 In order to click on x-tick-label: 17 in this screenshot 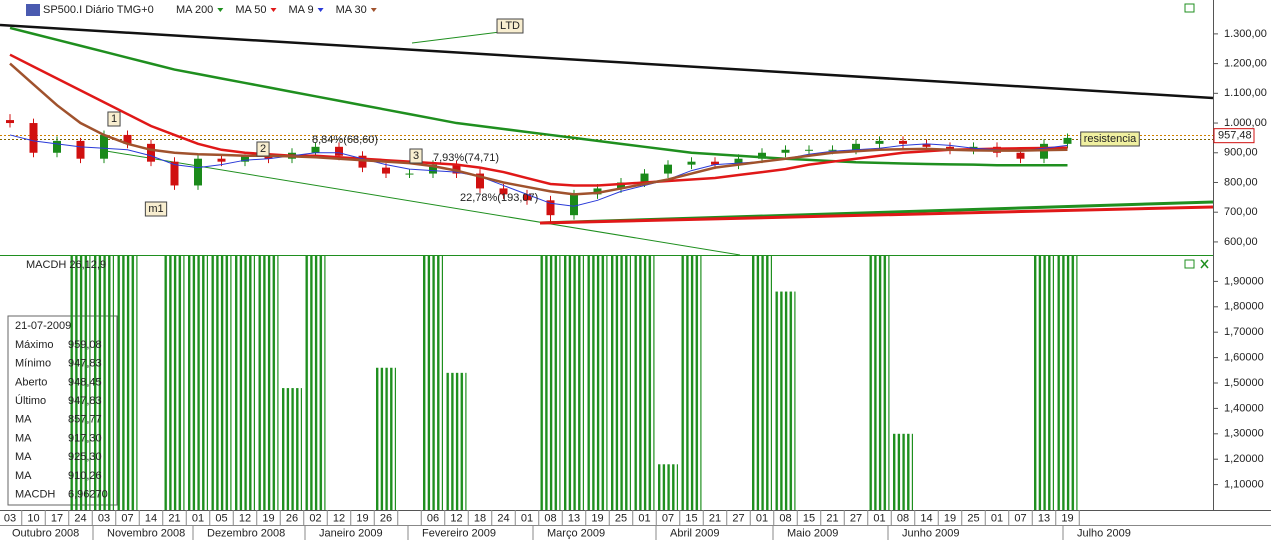, I will do `click(57, 518)`.